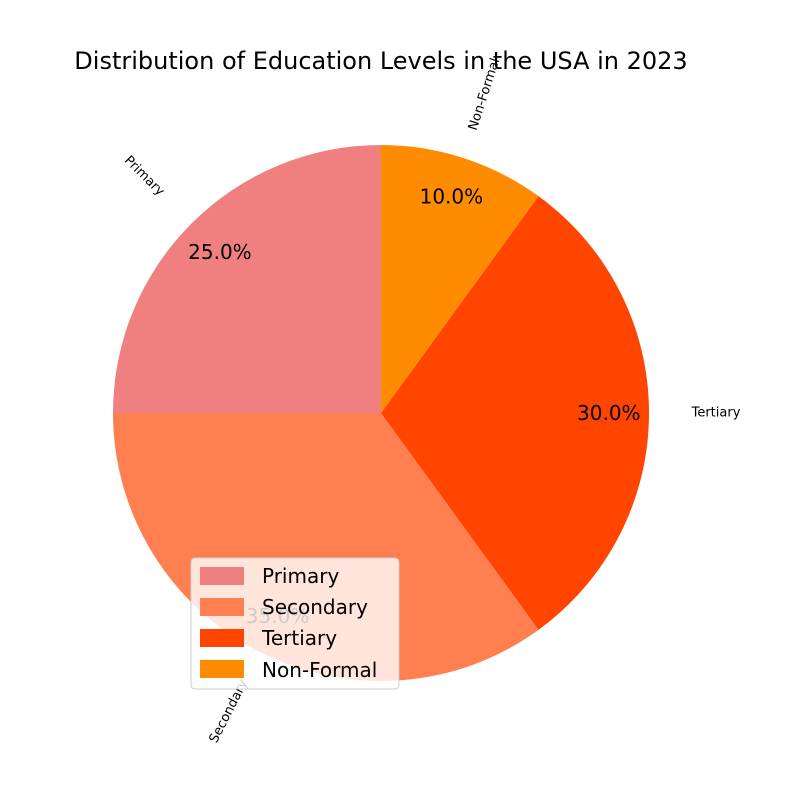 The image size is (800, 800). Describe the element at coordinates (319, 670) in the screenshot. I see `legend-label-non-formal: Non-Formal` at that location.